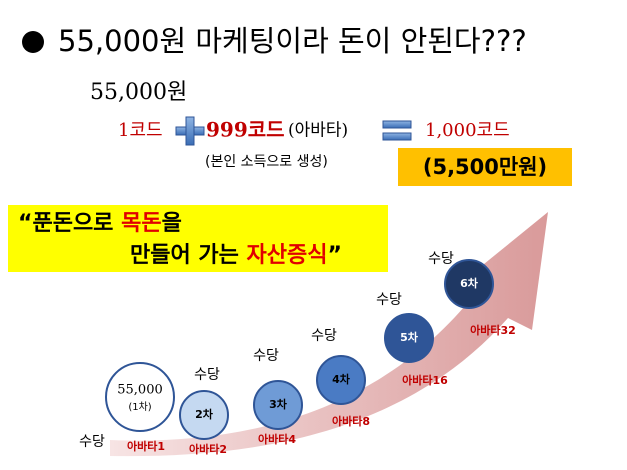 The height and width of the screenshot is (470, 627). What do you see at coordinates (351, 421) in the screenshot?
I see `avatar-label: 아바타8` at bounding box center [351, 421].